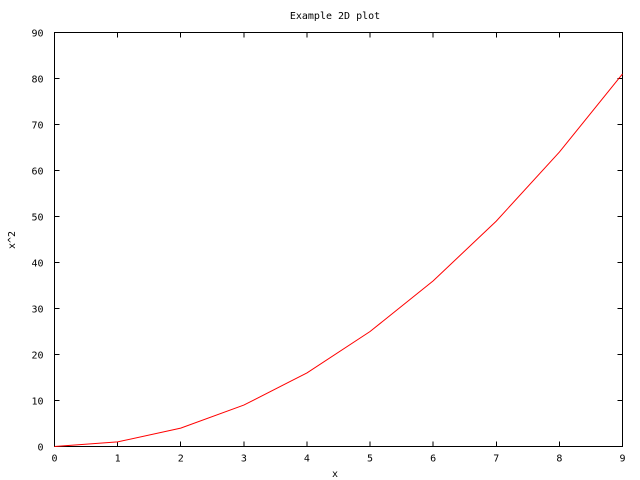 Image resolution: width=640 pixels, height=480 pixels. Describe the element at coordinates (37, 356) in the screenshot. I see `y-tick-label: 20` at that location.